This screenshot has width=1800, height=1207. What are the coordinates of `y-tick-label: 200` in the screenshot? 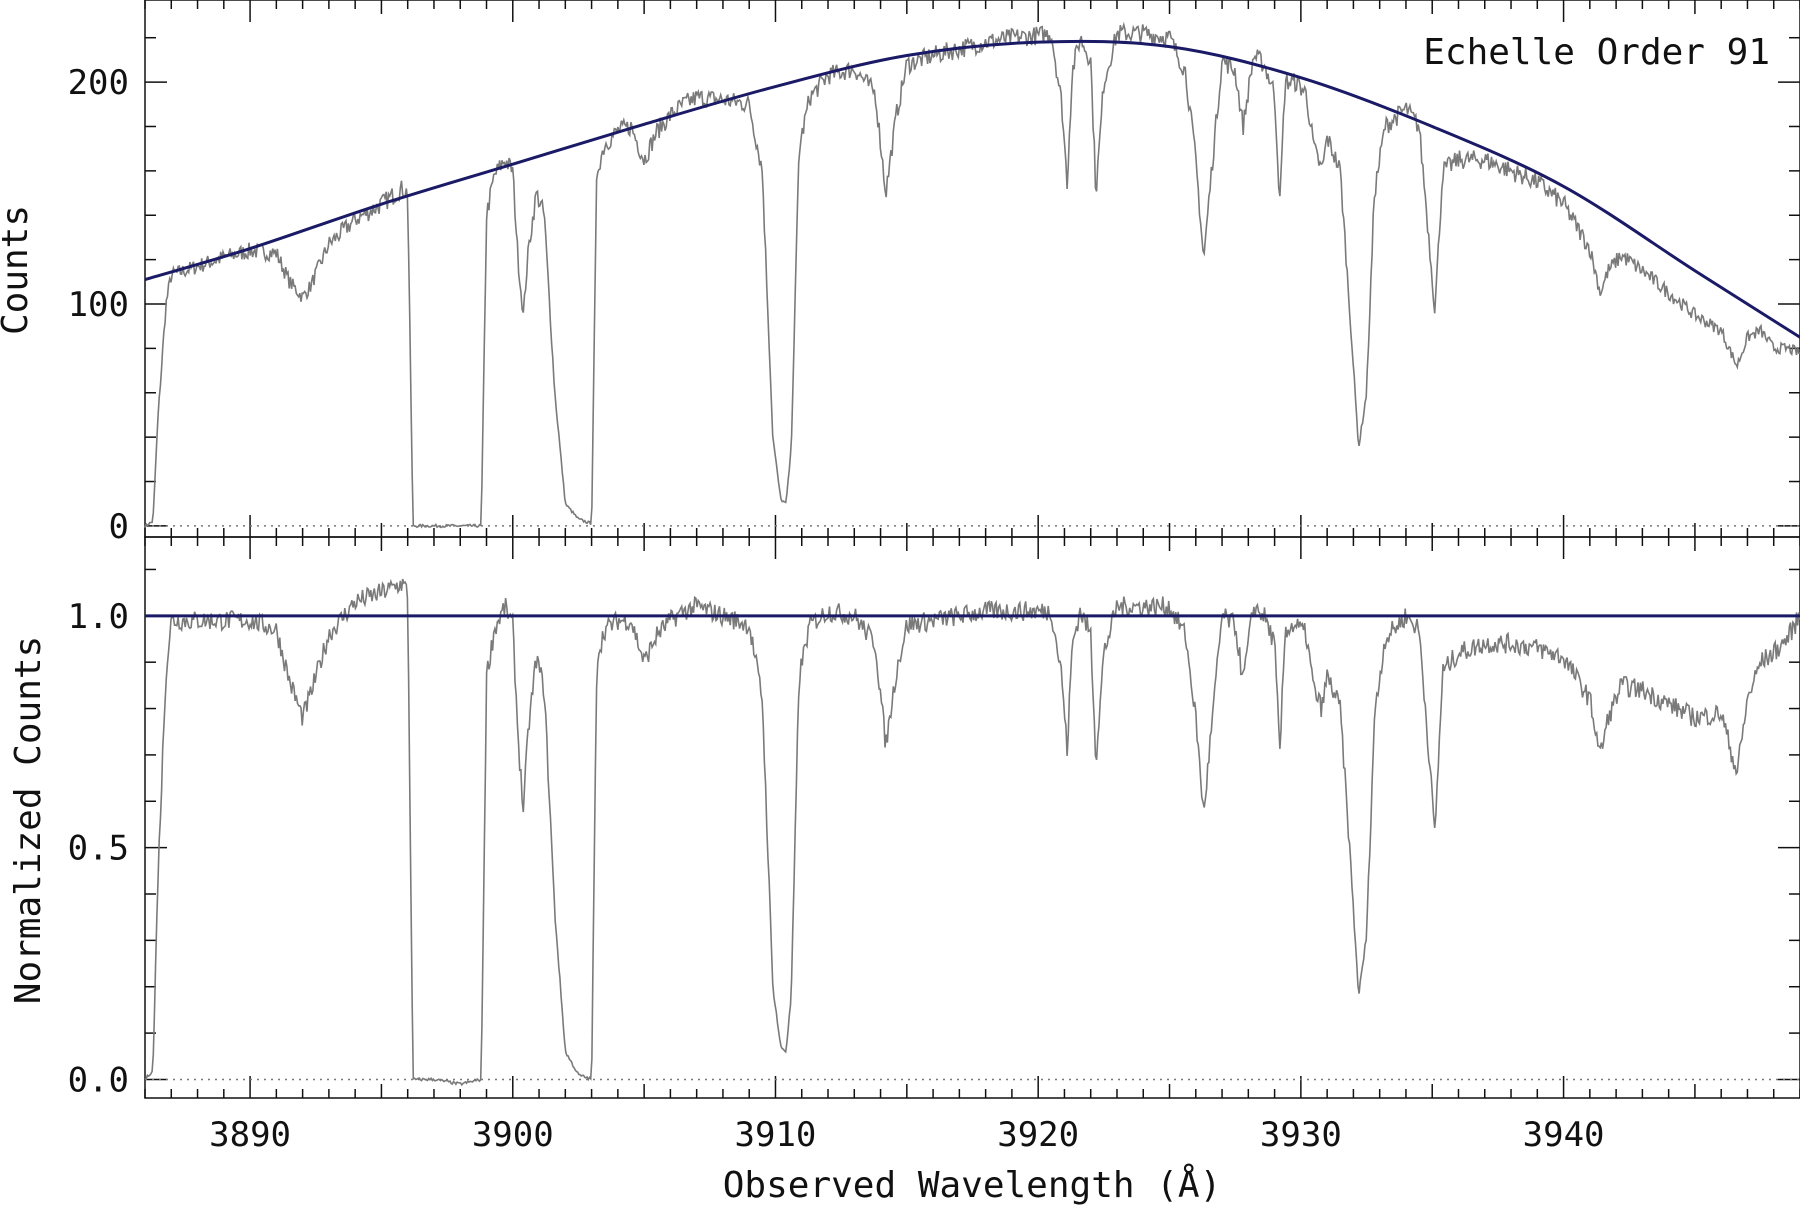 It's located at (98, 83).